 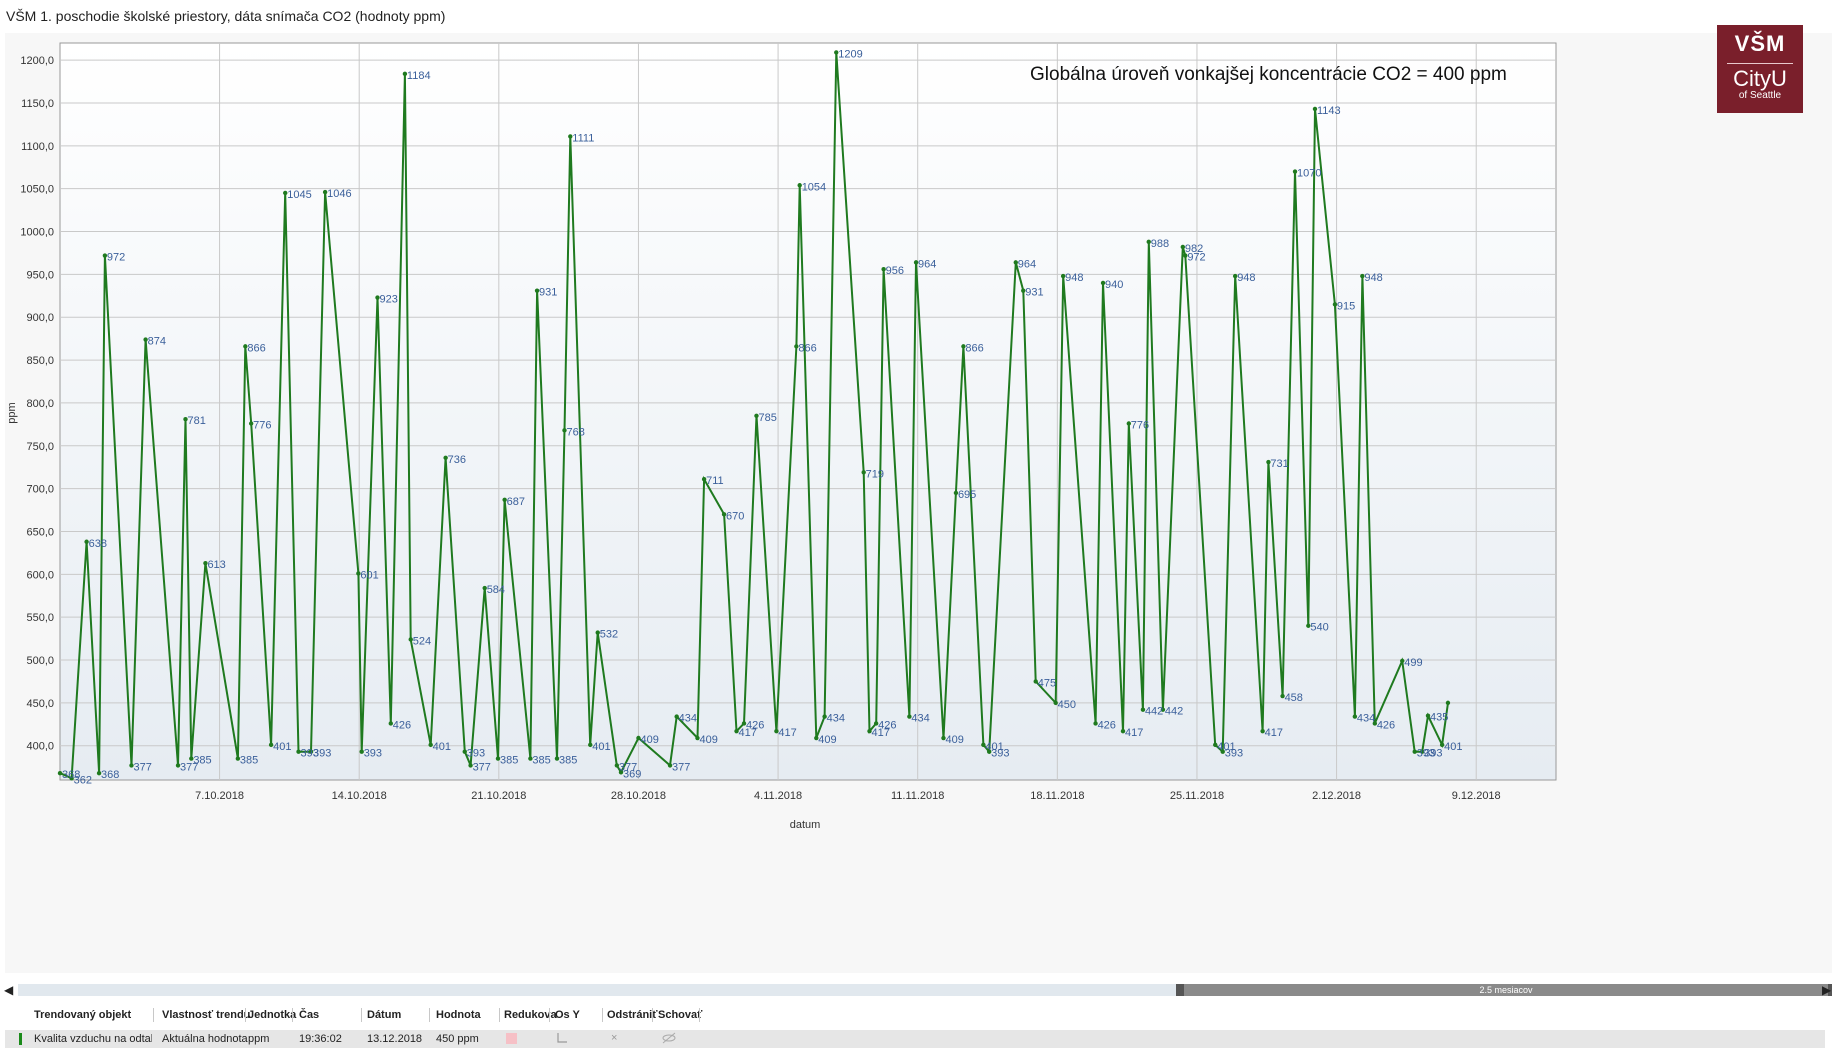 What do you see at coordinates (1827, 990) in the screenshot?
I see `scroll-right-arrow-icon: ▶` at bounding box center [1827, 990].